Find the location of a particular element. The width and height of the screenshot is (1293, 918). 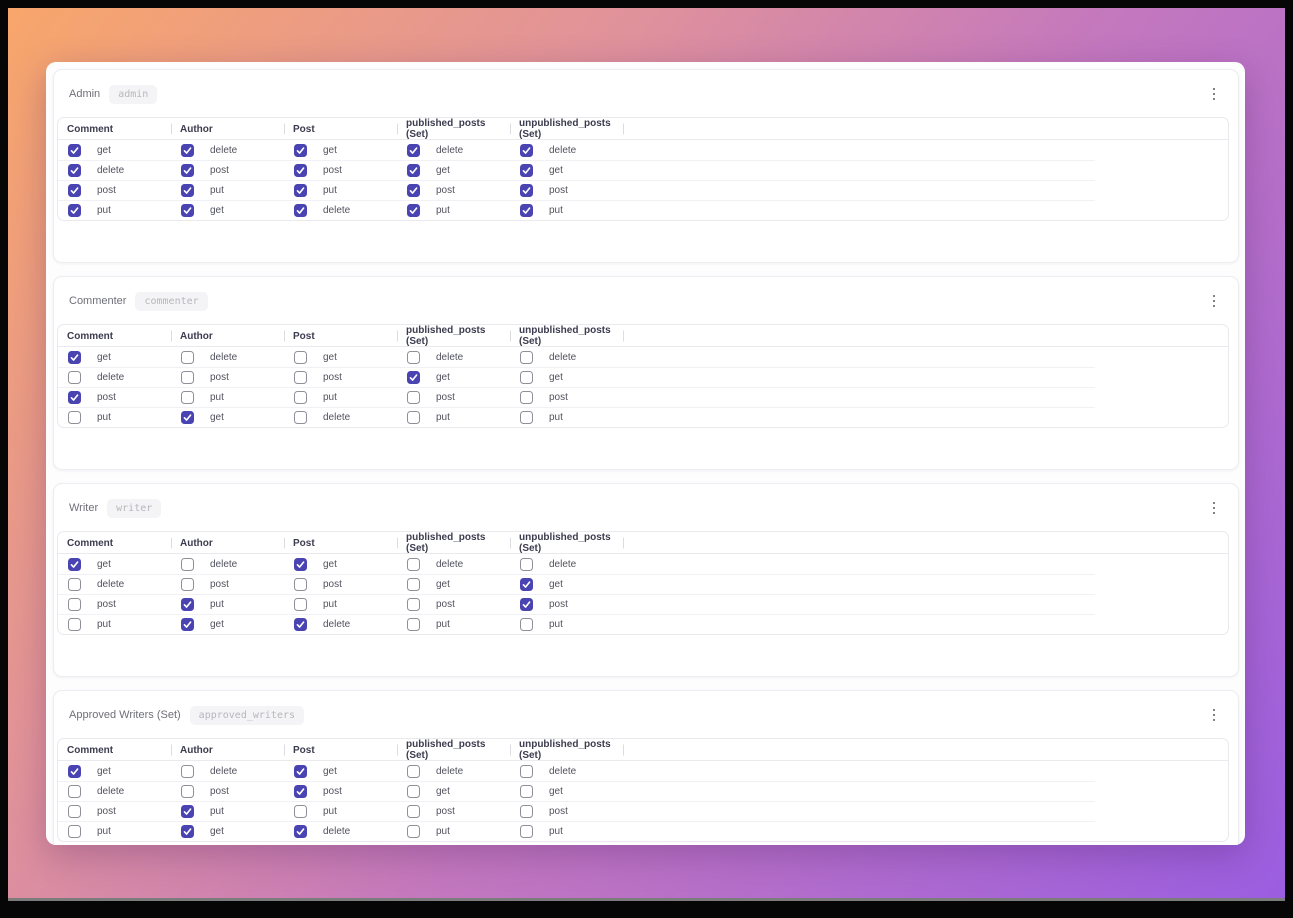

permission-cell: put is located at coordinates (340, 190).